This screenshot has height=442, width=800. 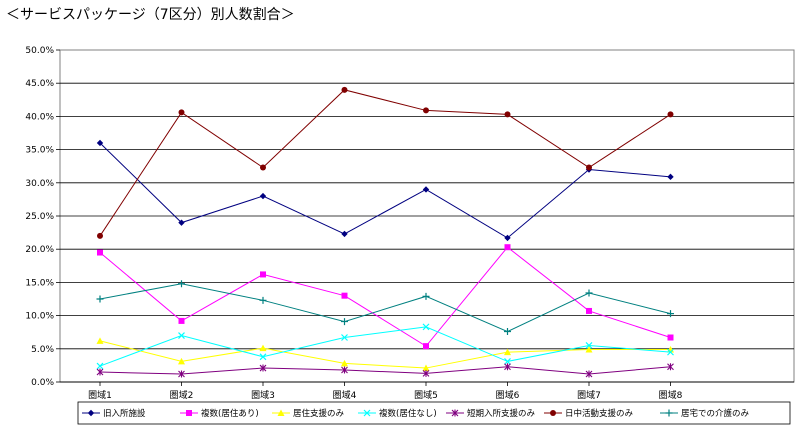 I want to click on page-title: ＜サービスパッケージ（7区分）別人数割合＞, so click(x=150, y=15).